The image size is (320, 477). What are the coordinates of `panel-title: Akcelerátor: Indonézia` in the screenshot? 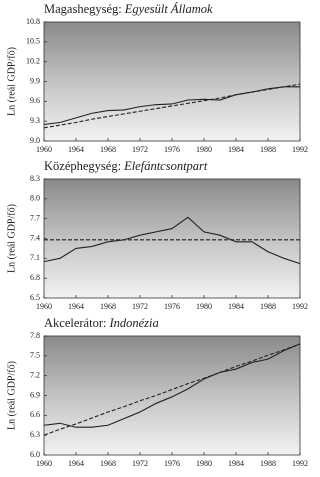 It's located at (101, 323).